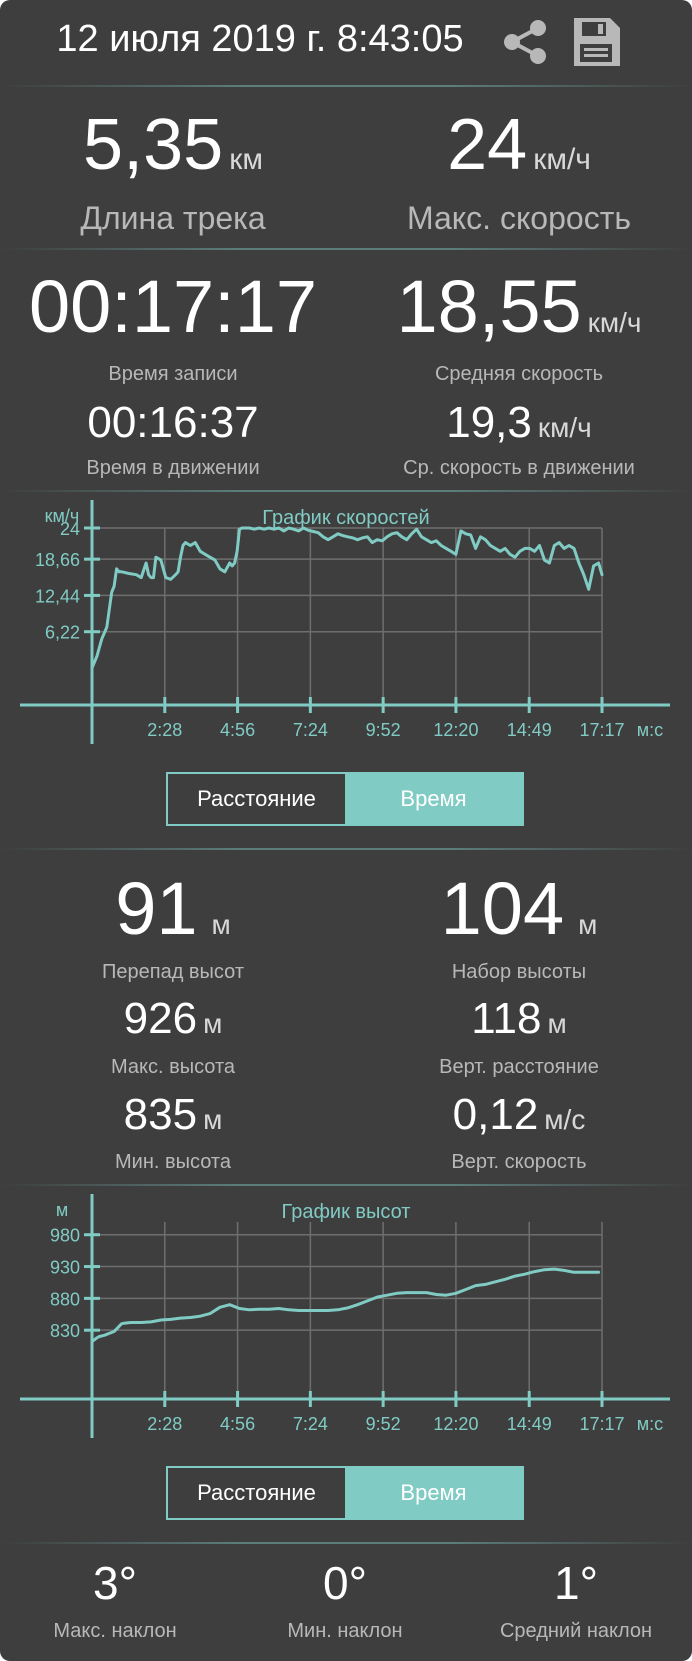 This screenshot has width=692, height=1661. Describe the element at coordinates (173, 374) in the screenshot. I see `record-time-label: Время записи` at that location.